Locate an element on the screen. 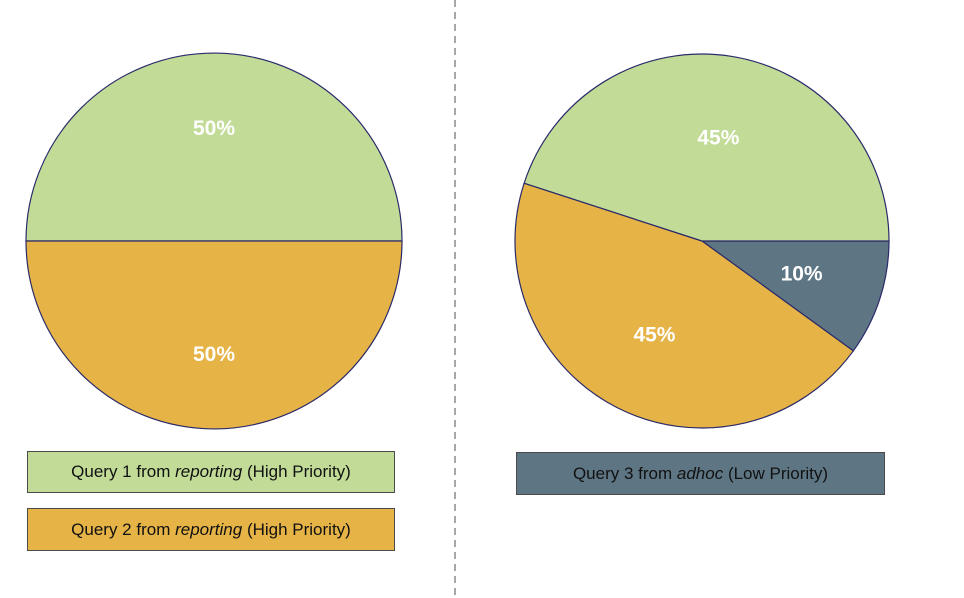 This screenshot has width=964, height=598. legend-item-query-2: Query 2 from reporting (High Priority) is located at coordinates (211, 529).